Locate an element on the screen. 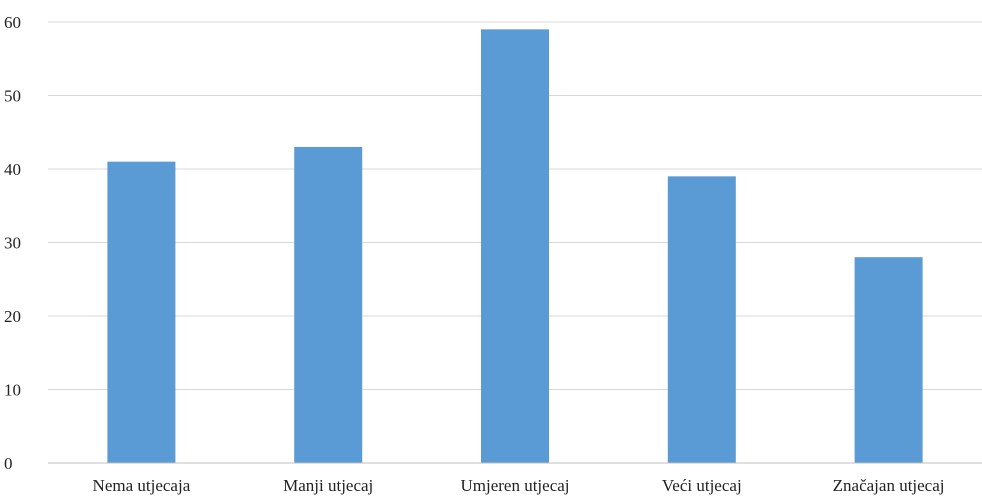  y-tick-label: 10 is located at coordinates (12, 390).